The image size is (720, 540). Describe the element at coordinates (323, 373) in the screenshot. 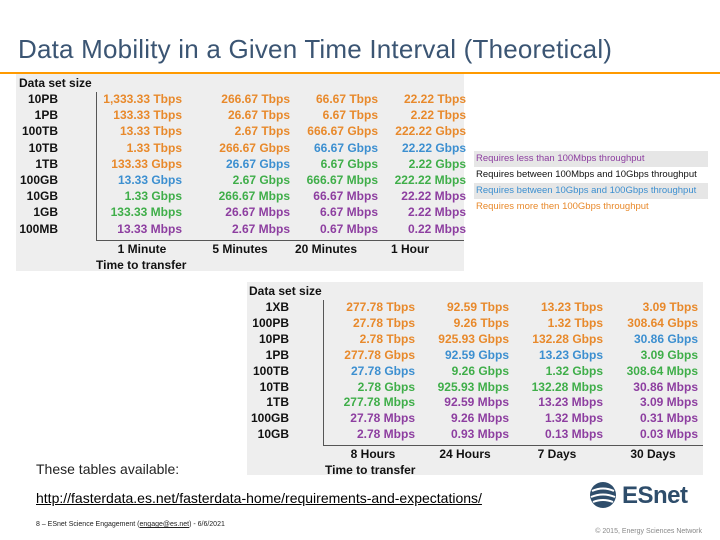

I see `table-axis-vertical` at that location.